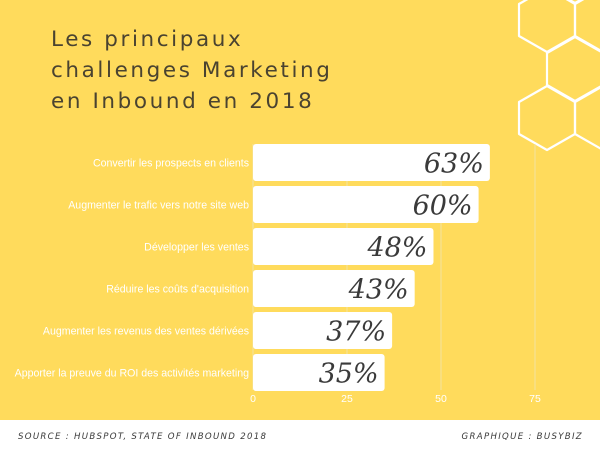  What do you see at coordinates (171, 164) in the screenshot?
I see `category-label: Convertir les prospects en clients` at bounding box center [171, 164].